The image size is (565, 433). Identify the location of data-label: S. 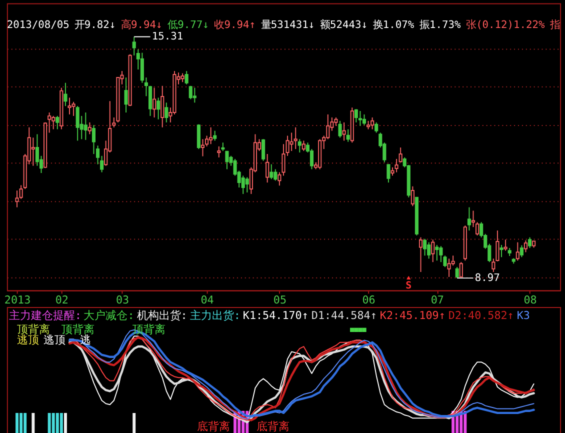
(409, 286).